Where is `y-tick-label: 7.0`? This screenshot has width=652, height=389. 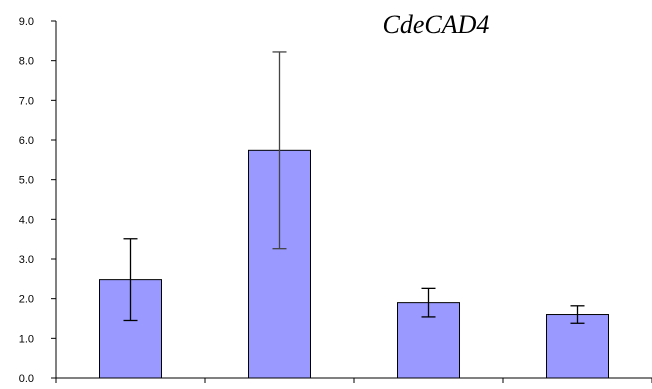
y-tick-label: 7.0 is located at coordinates (26, 101).